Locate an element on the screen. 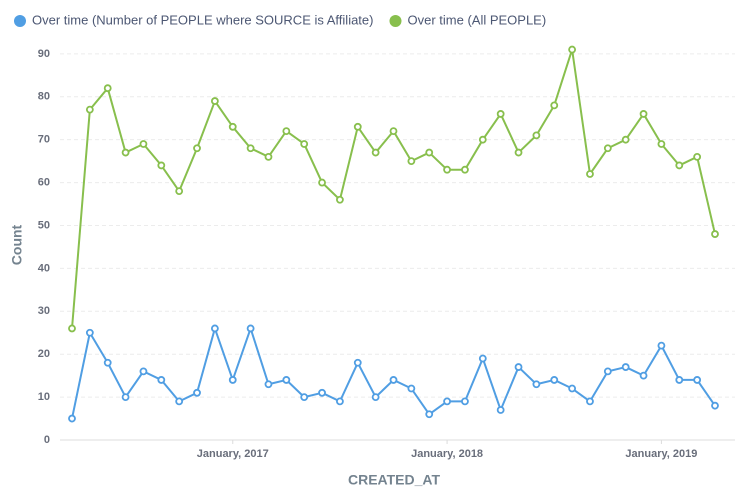  x-tick-label: January, 2018 is located at coordinates (447, 454).